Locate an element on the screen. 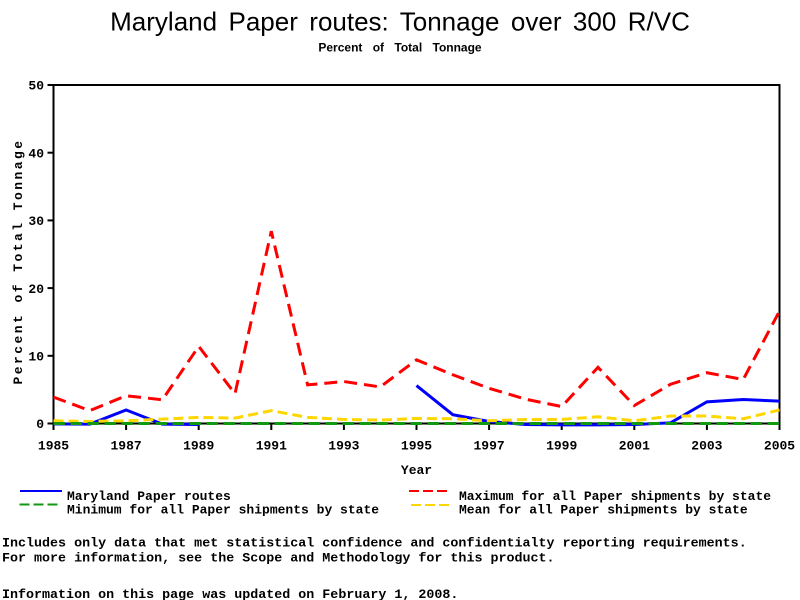 The height and width of the screenshot is (600, 800). svg-text: 2005 is located at coordinates (779, 446).